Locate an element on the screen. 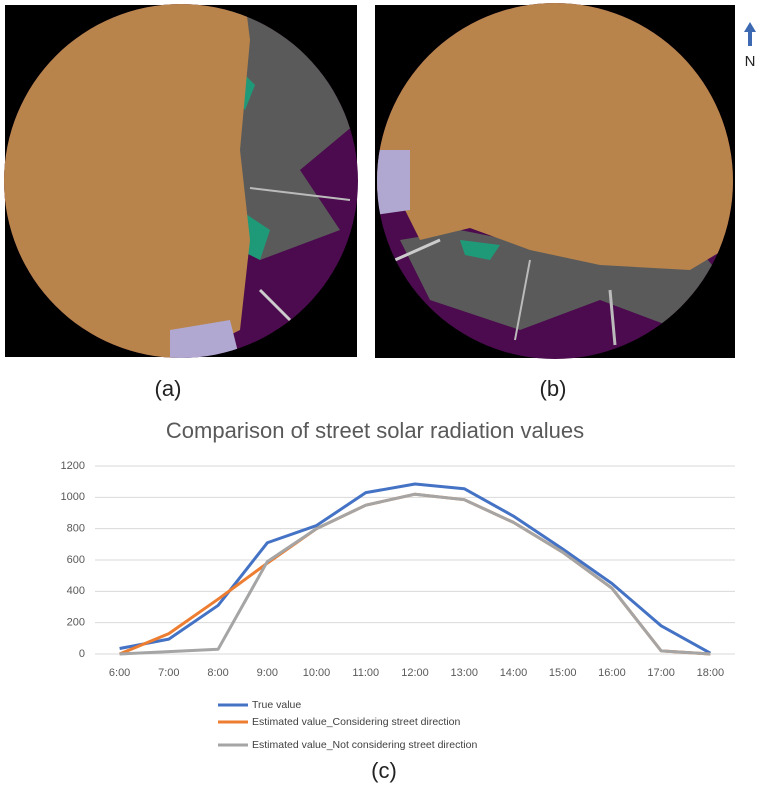 The width and height of the screenshot is (760, 789). panel-label: (c) is located at coordinates (384, 770).